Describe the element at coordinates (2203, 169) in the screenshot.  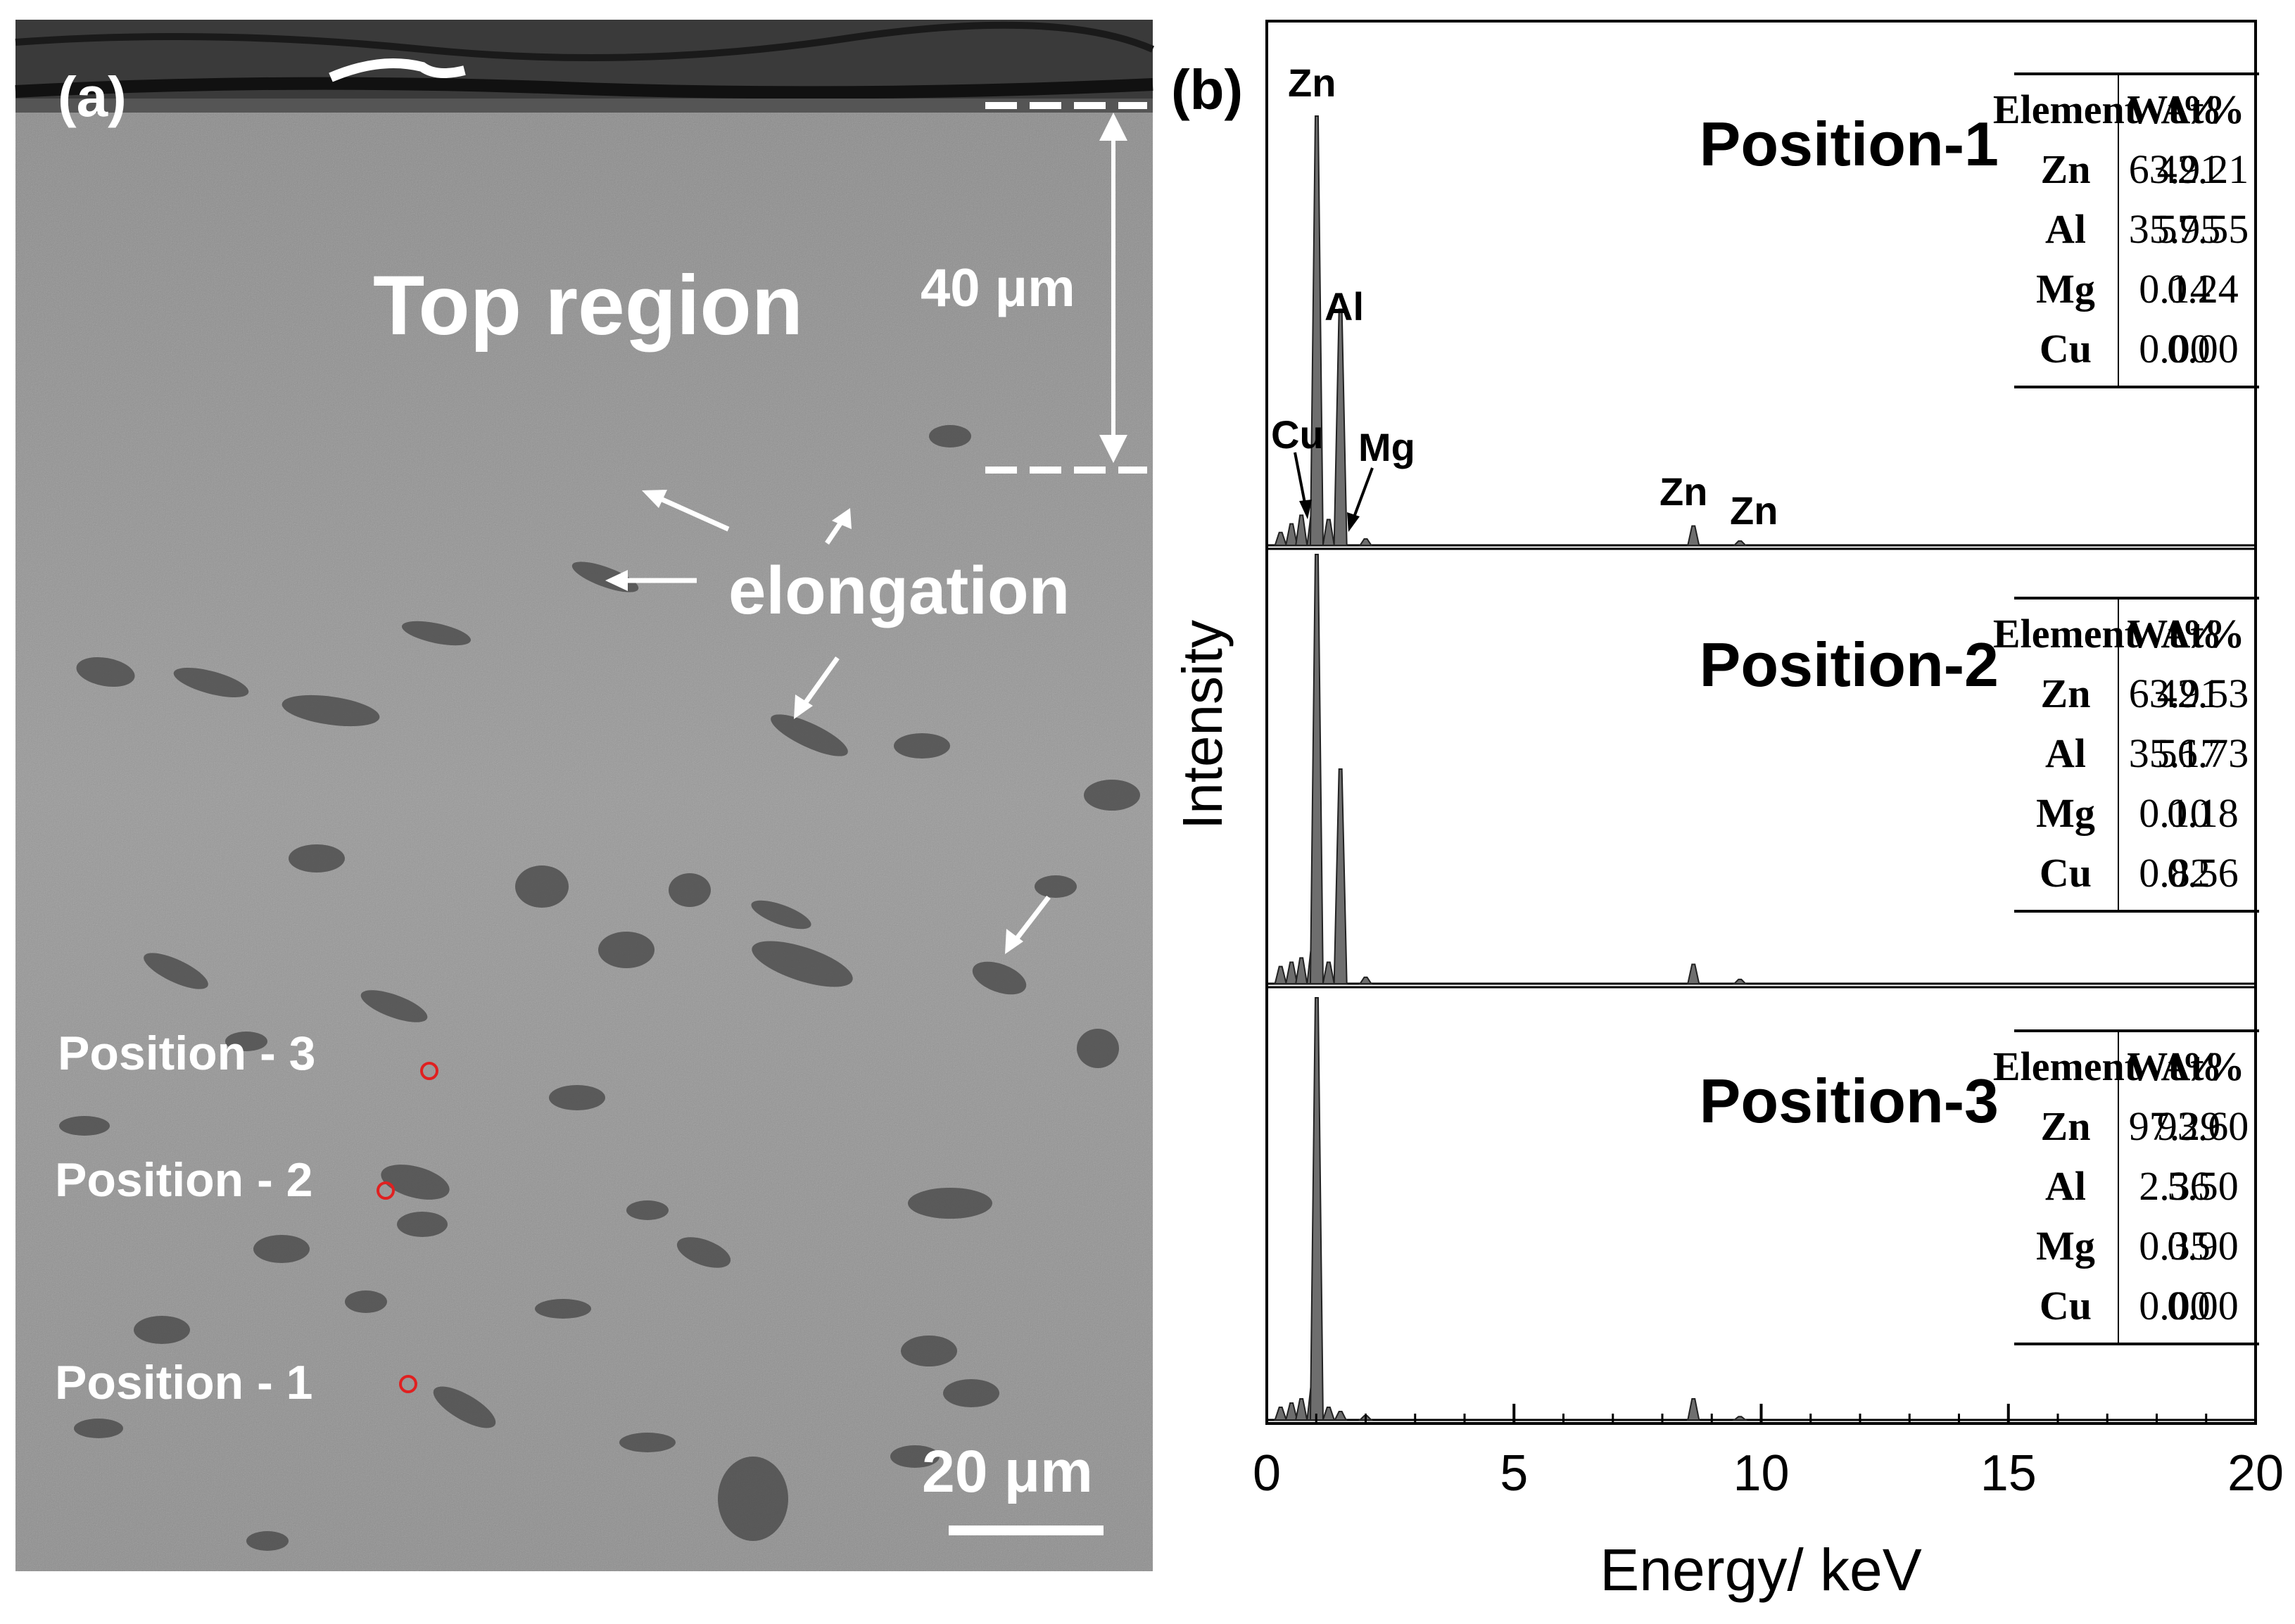
I see `table-cell: 42.21` at that location.